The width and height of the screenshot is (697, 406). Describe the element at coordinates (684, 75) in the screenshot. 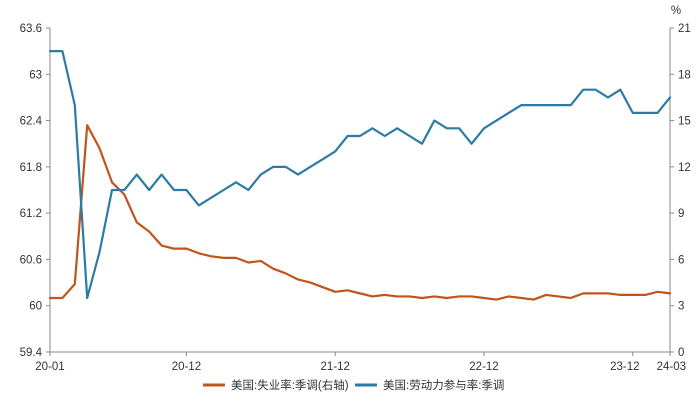

I see `right-y-tick-label: 18` at that location.